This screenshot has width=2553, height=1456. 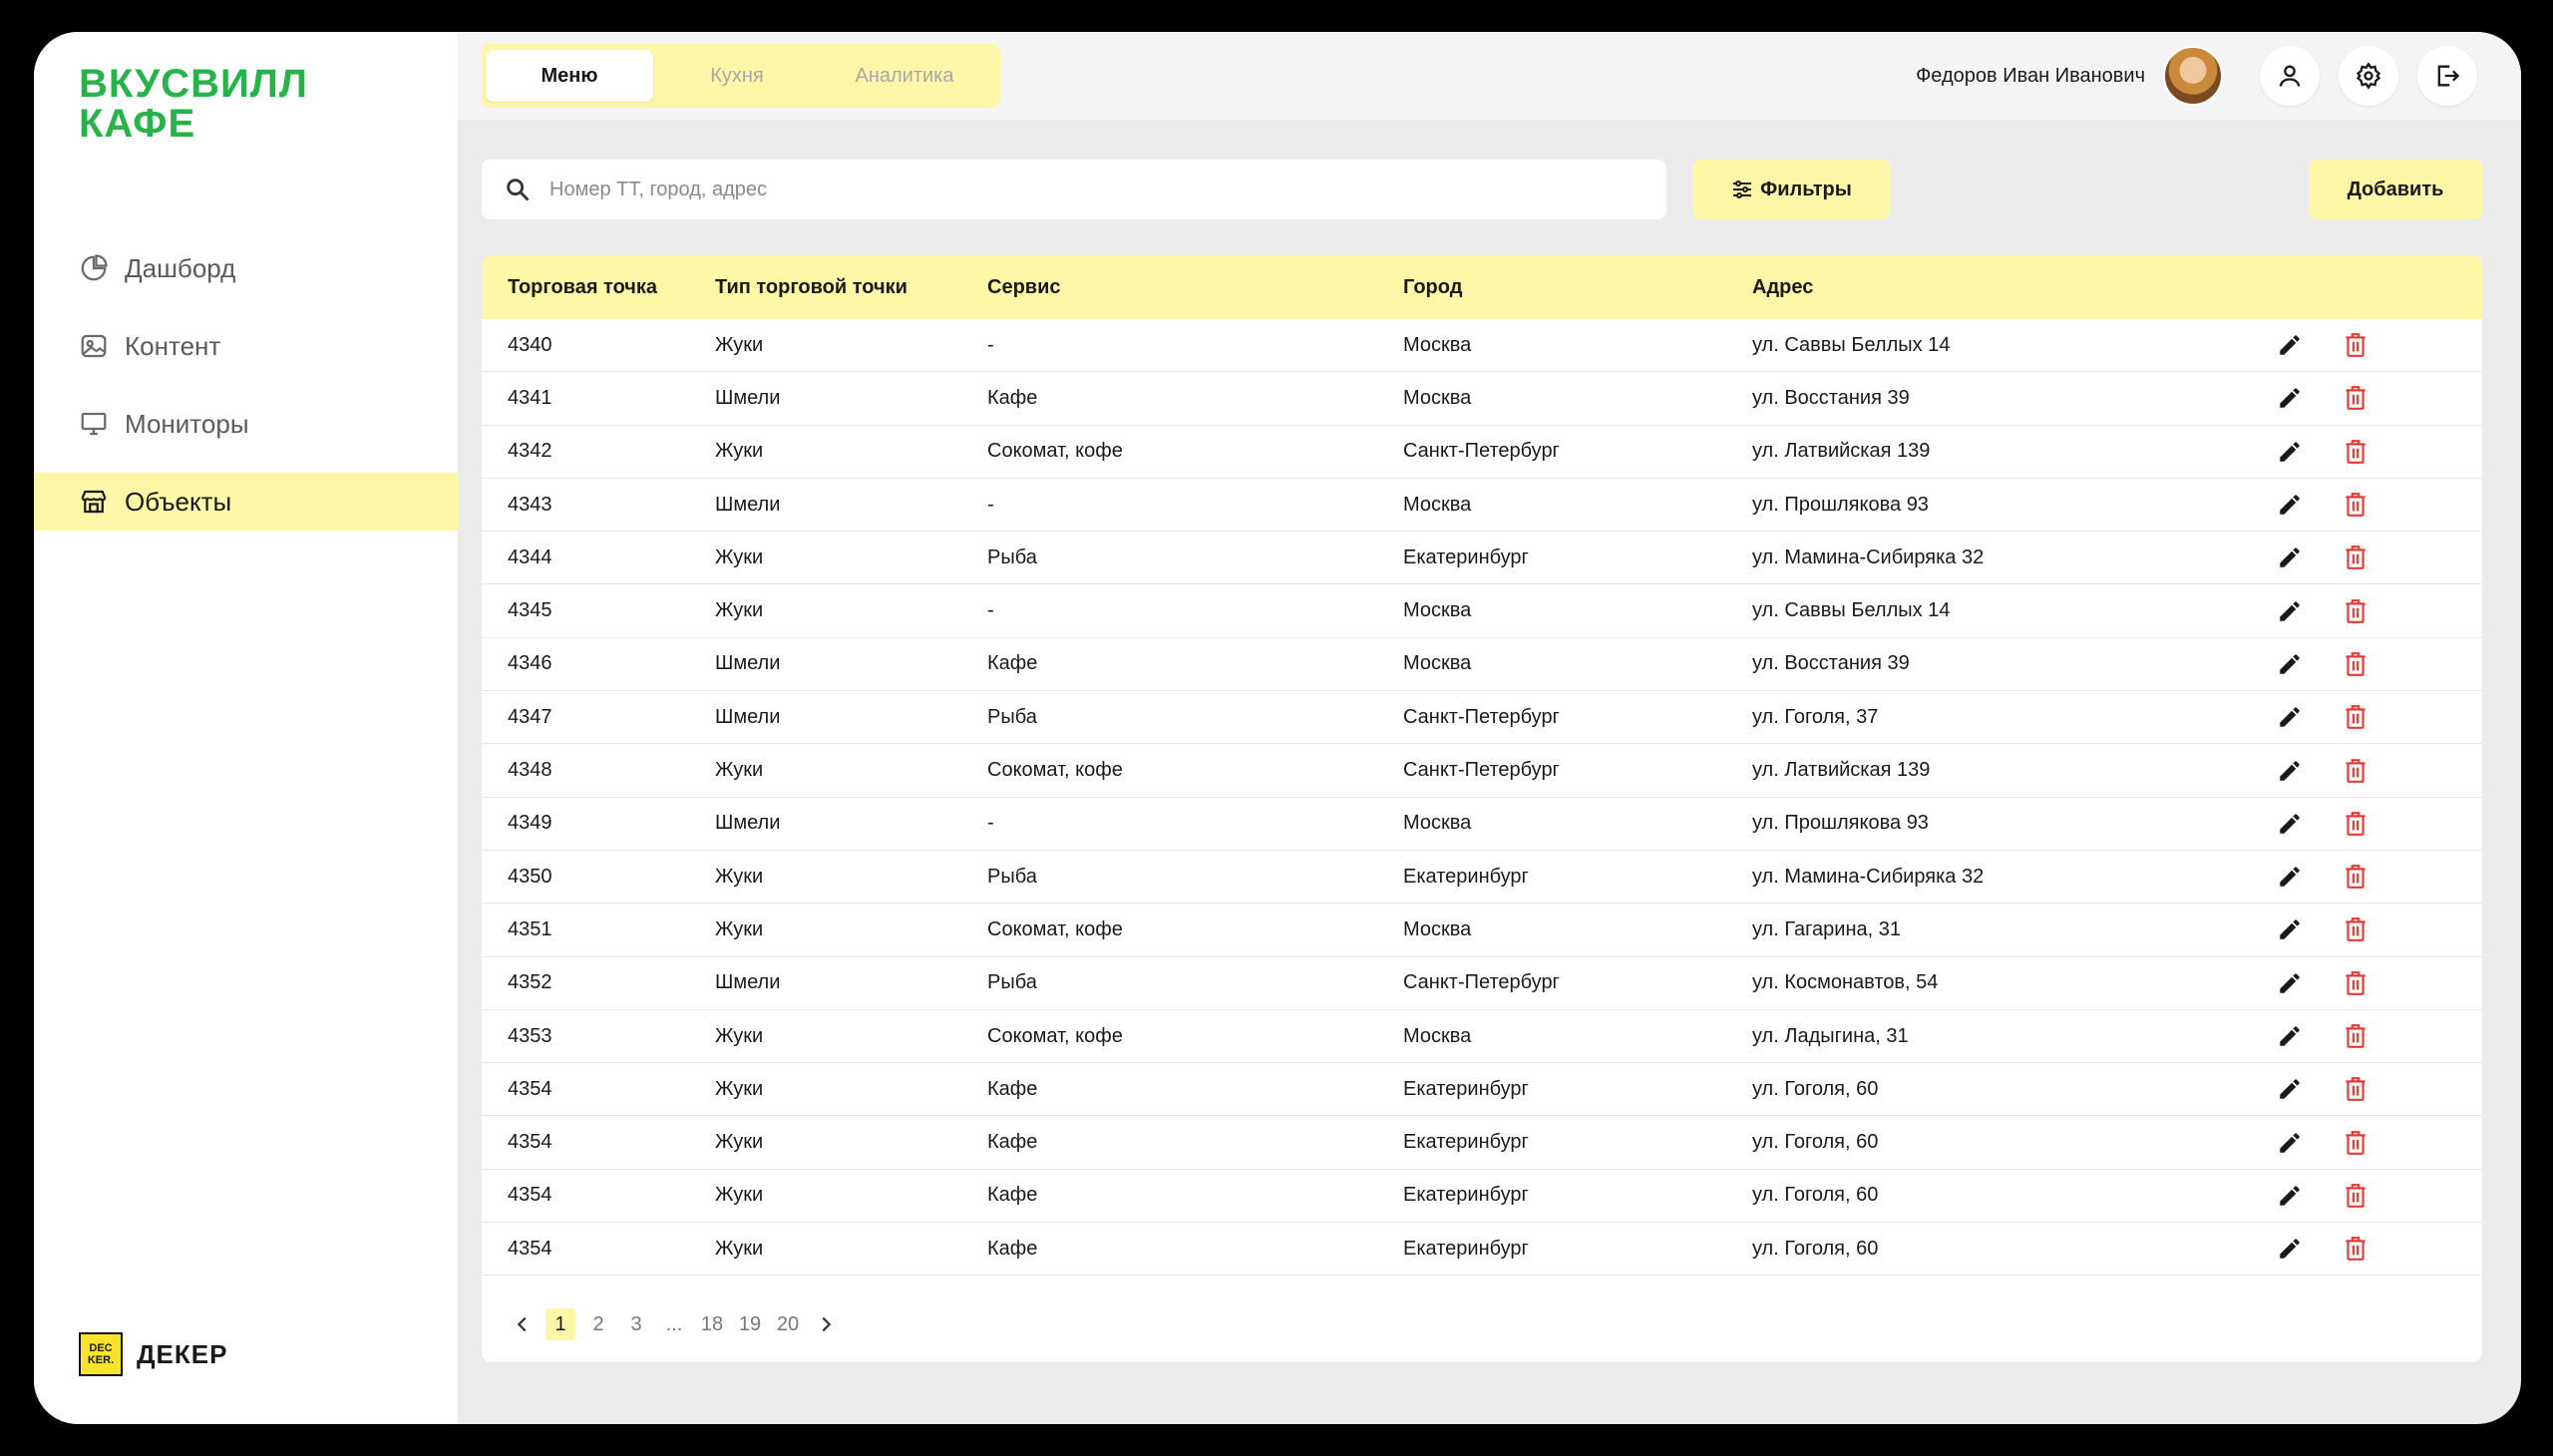 I want to click on image-icon, so click(x=94, y=346).